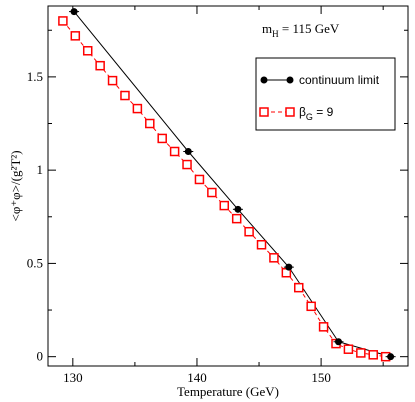  I want to click on legend-marker-beta-right, so click(290, 112).